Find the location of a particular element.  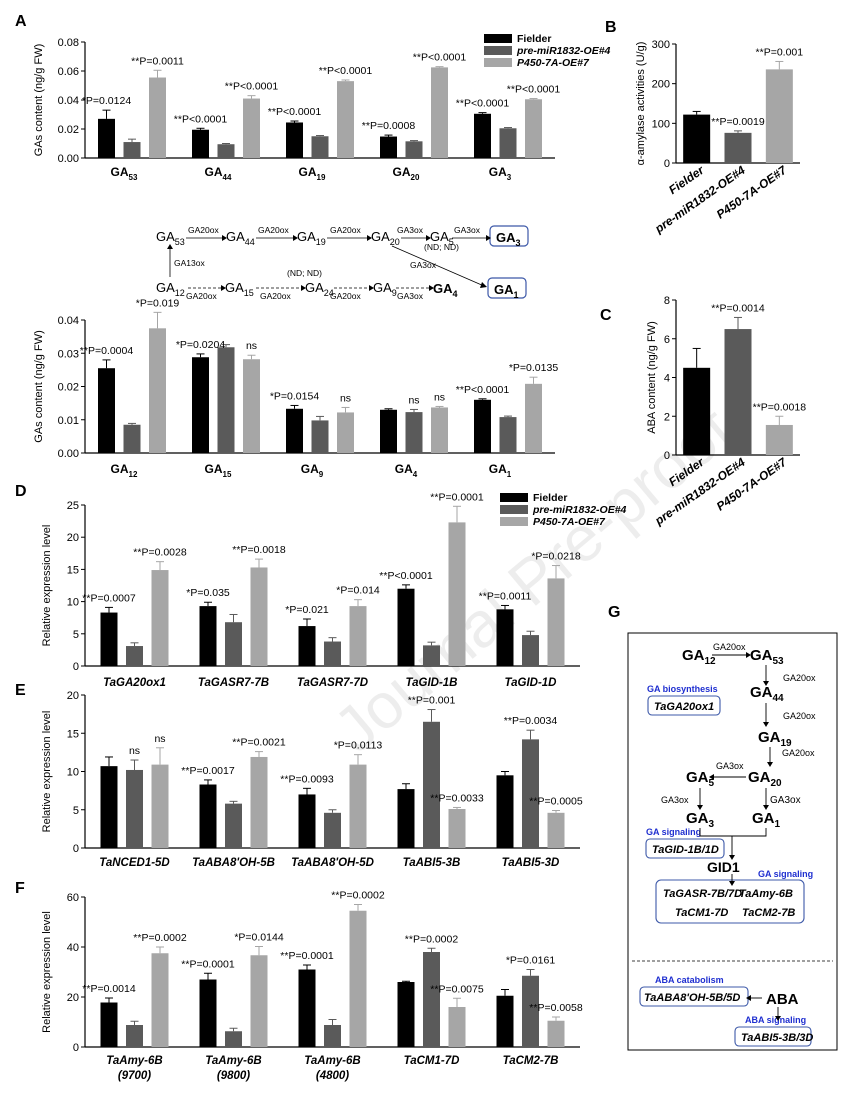

significance-label: **P=0.0075 is located at coordinates (457, 989).